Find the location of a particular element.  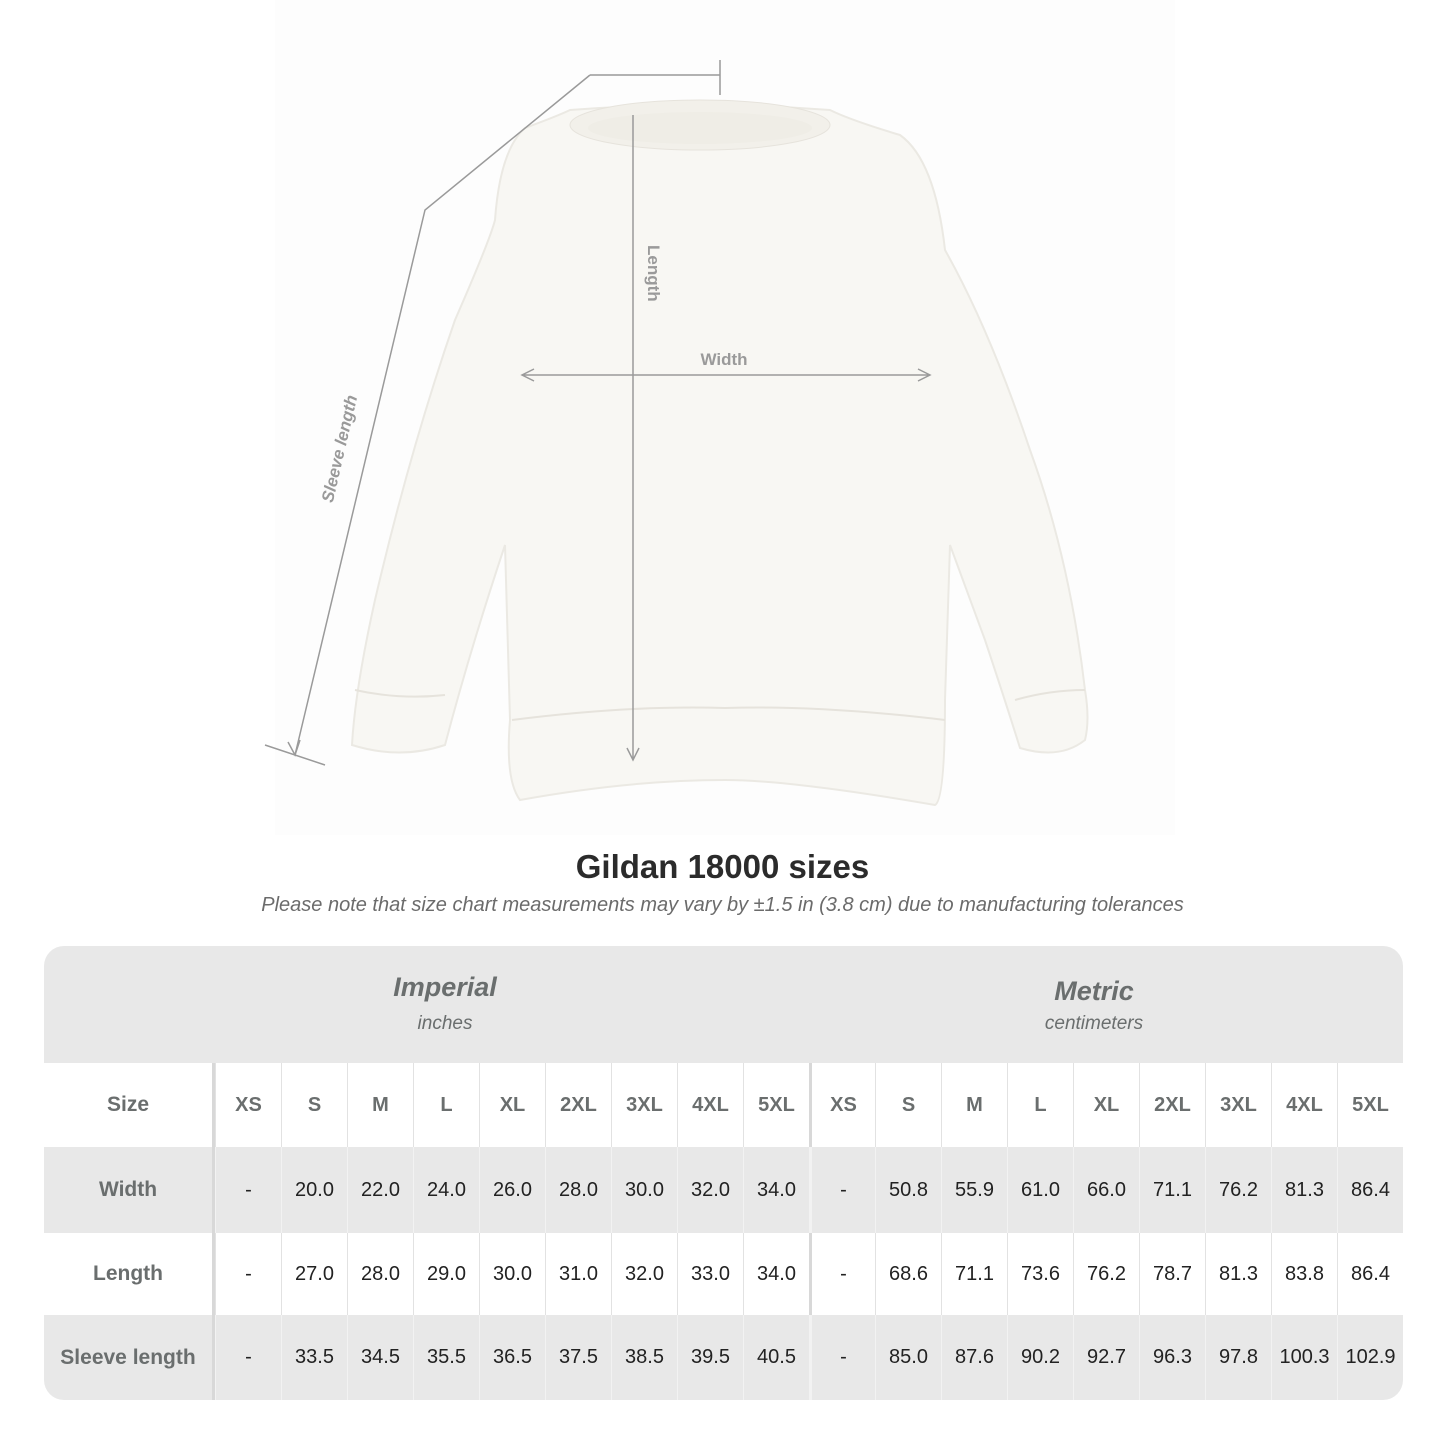

value-cell: 39.5 is located at coordinates (710, 1357).